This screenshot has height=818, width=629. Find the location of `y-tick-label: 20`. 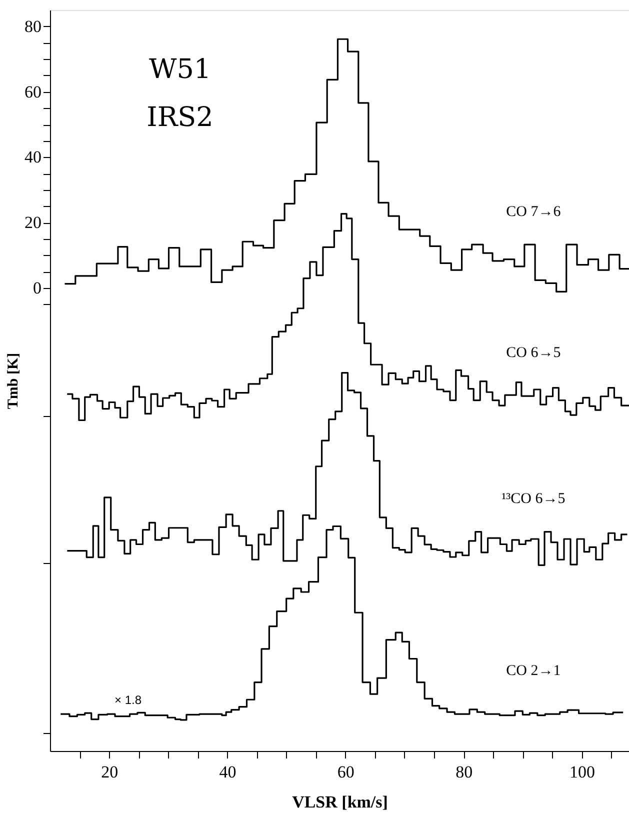

y-tick-label: 20 is located at coordinates (33, 222).